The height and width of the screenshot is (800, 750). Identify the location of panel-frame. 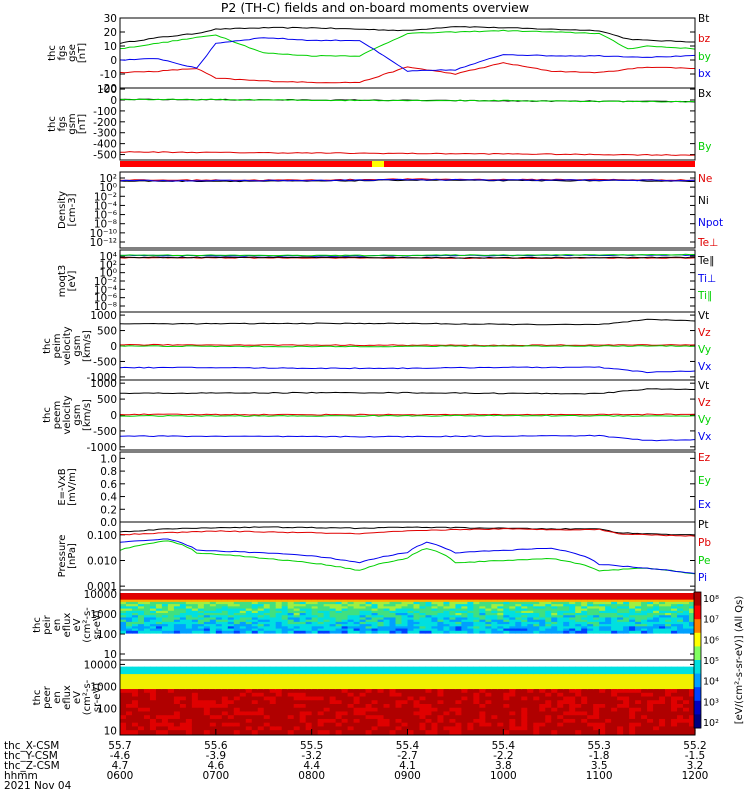
(407, 281).